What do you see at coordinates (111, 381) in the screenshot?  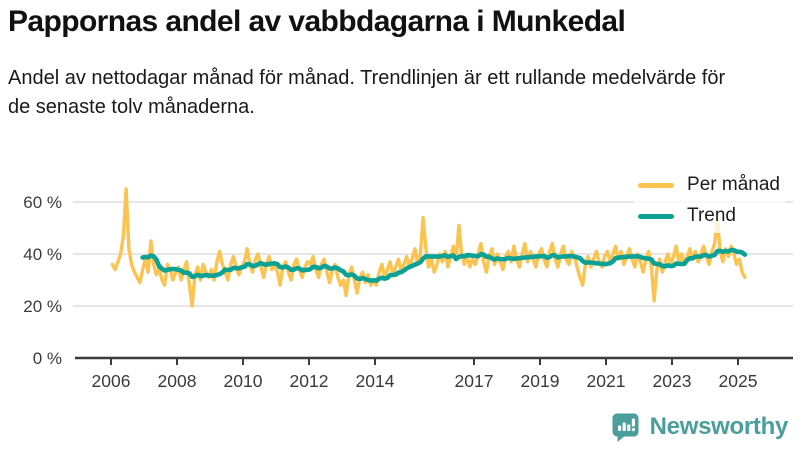 I see `x-tick-label: 2006` at bounding box center [111, 381].